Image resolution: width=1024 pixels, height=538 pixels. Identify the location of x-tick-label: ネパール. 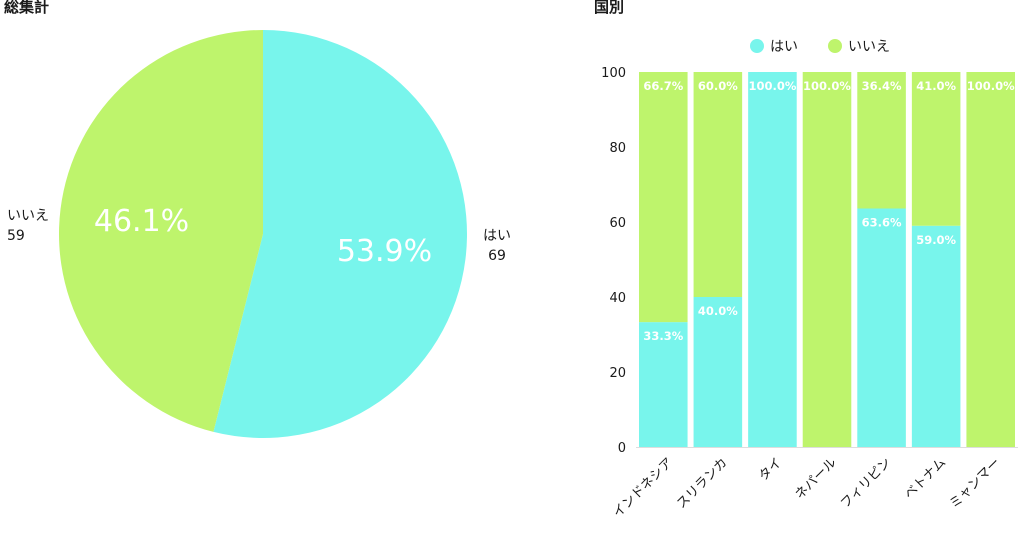
(815, 478).